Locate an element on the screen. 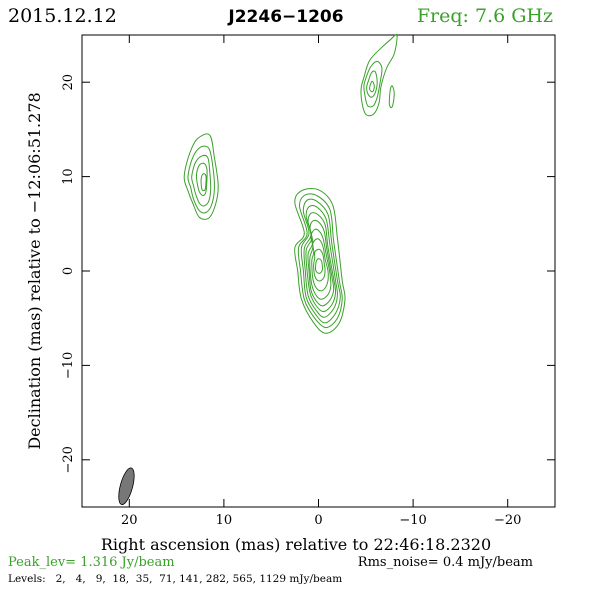 The height and width of the screenshot is (590, 590). rms-noise-label: Rms_noise= 0.4 mJy/beam is located at coordinates (445, 562).